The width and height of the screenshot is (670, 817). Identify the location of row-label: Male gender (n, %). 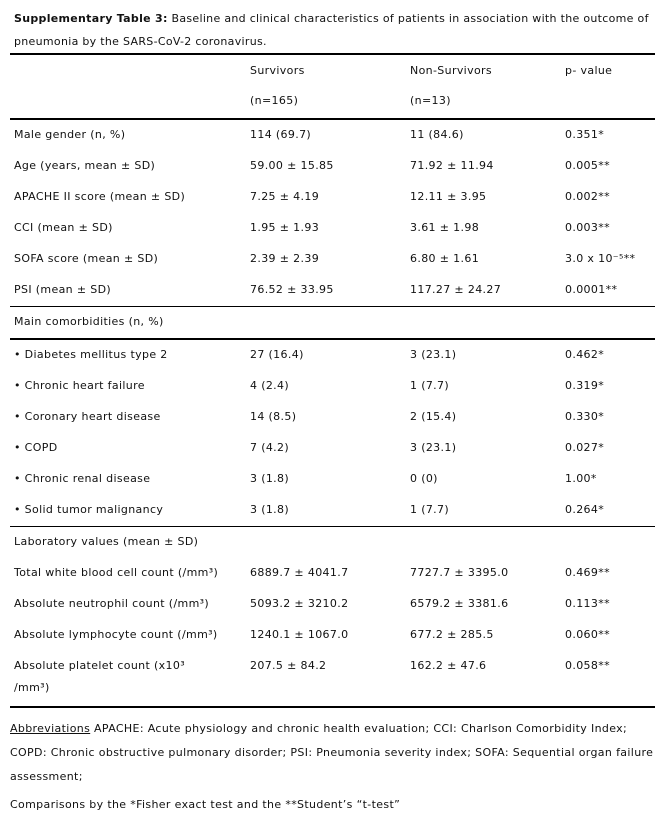
(70, 134).